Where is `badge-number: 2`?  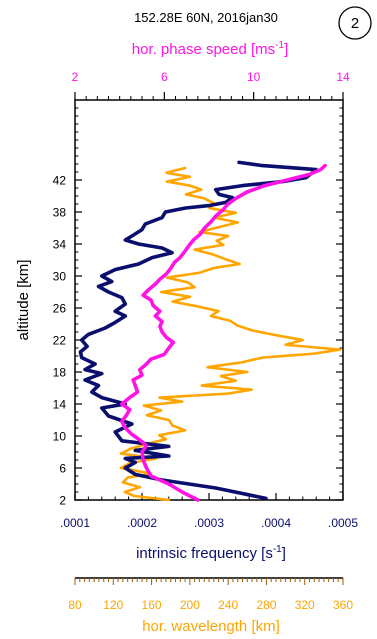 badge-number: 2 is located at coordinates (355, 23).